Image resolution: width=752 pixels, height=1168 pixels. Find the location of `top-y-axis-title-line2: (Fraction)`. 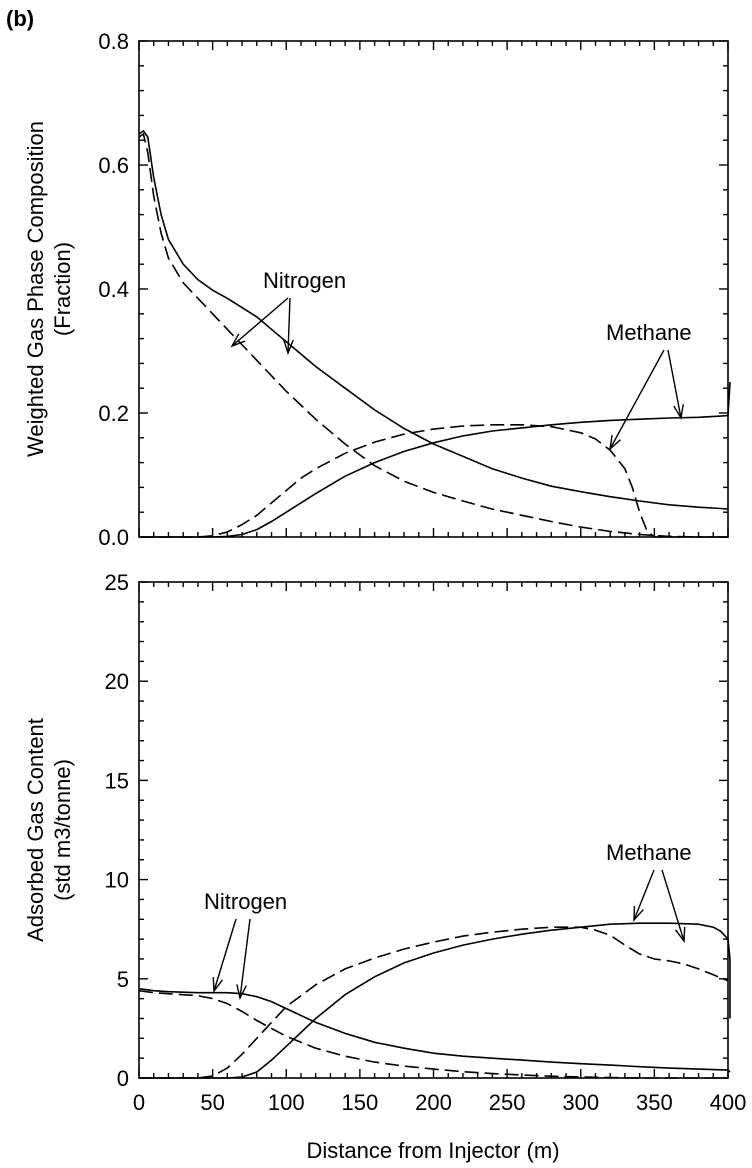

top-y-axis-title-line2: (Fraction) is located at coordinates (62, 289).